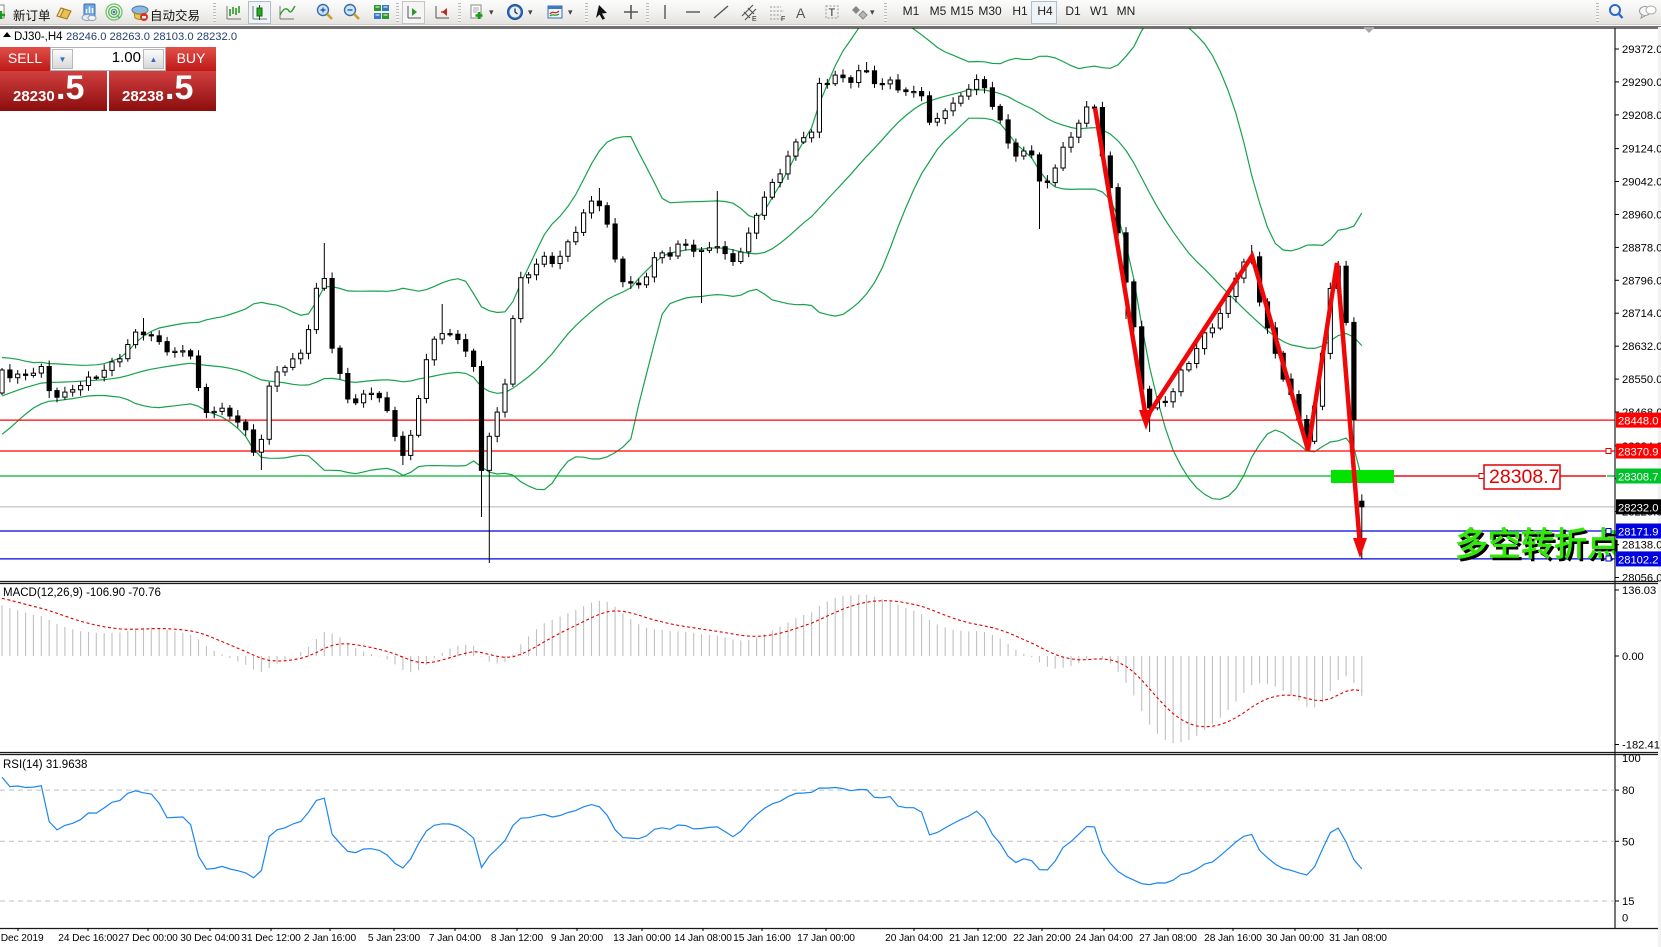  I want to click on svg-text: 9 Jan 20:00, so click(577, 938).